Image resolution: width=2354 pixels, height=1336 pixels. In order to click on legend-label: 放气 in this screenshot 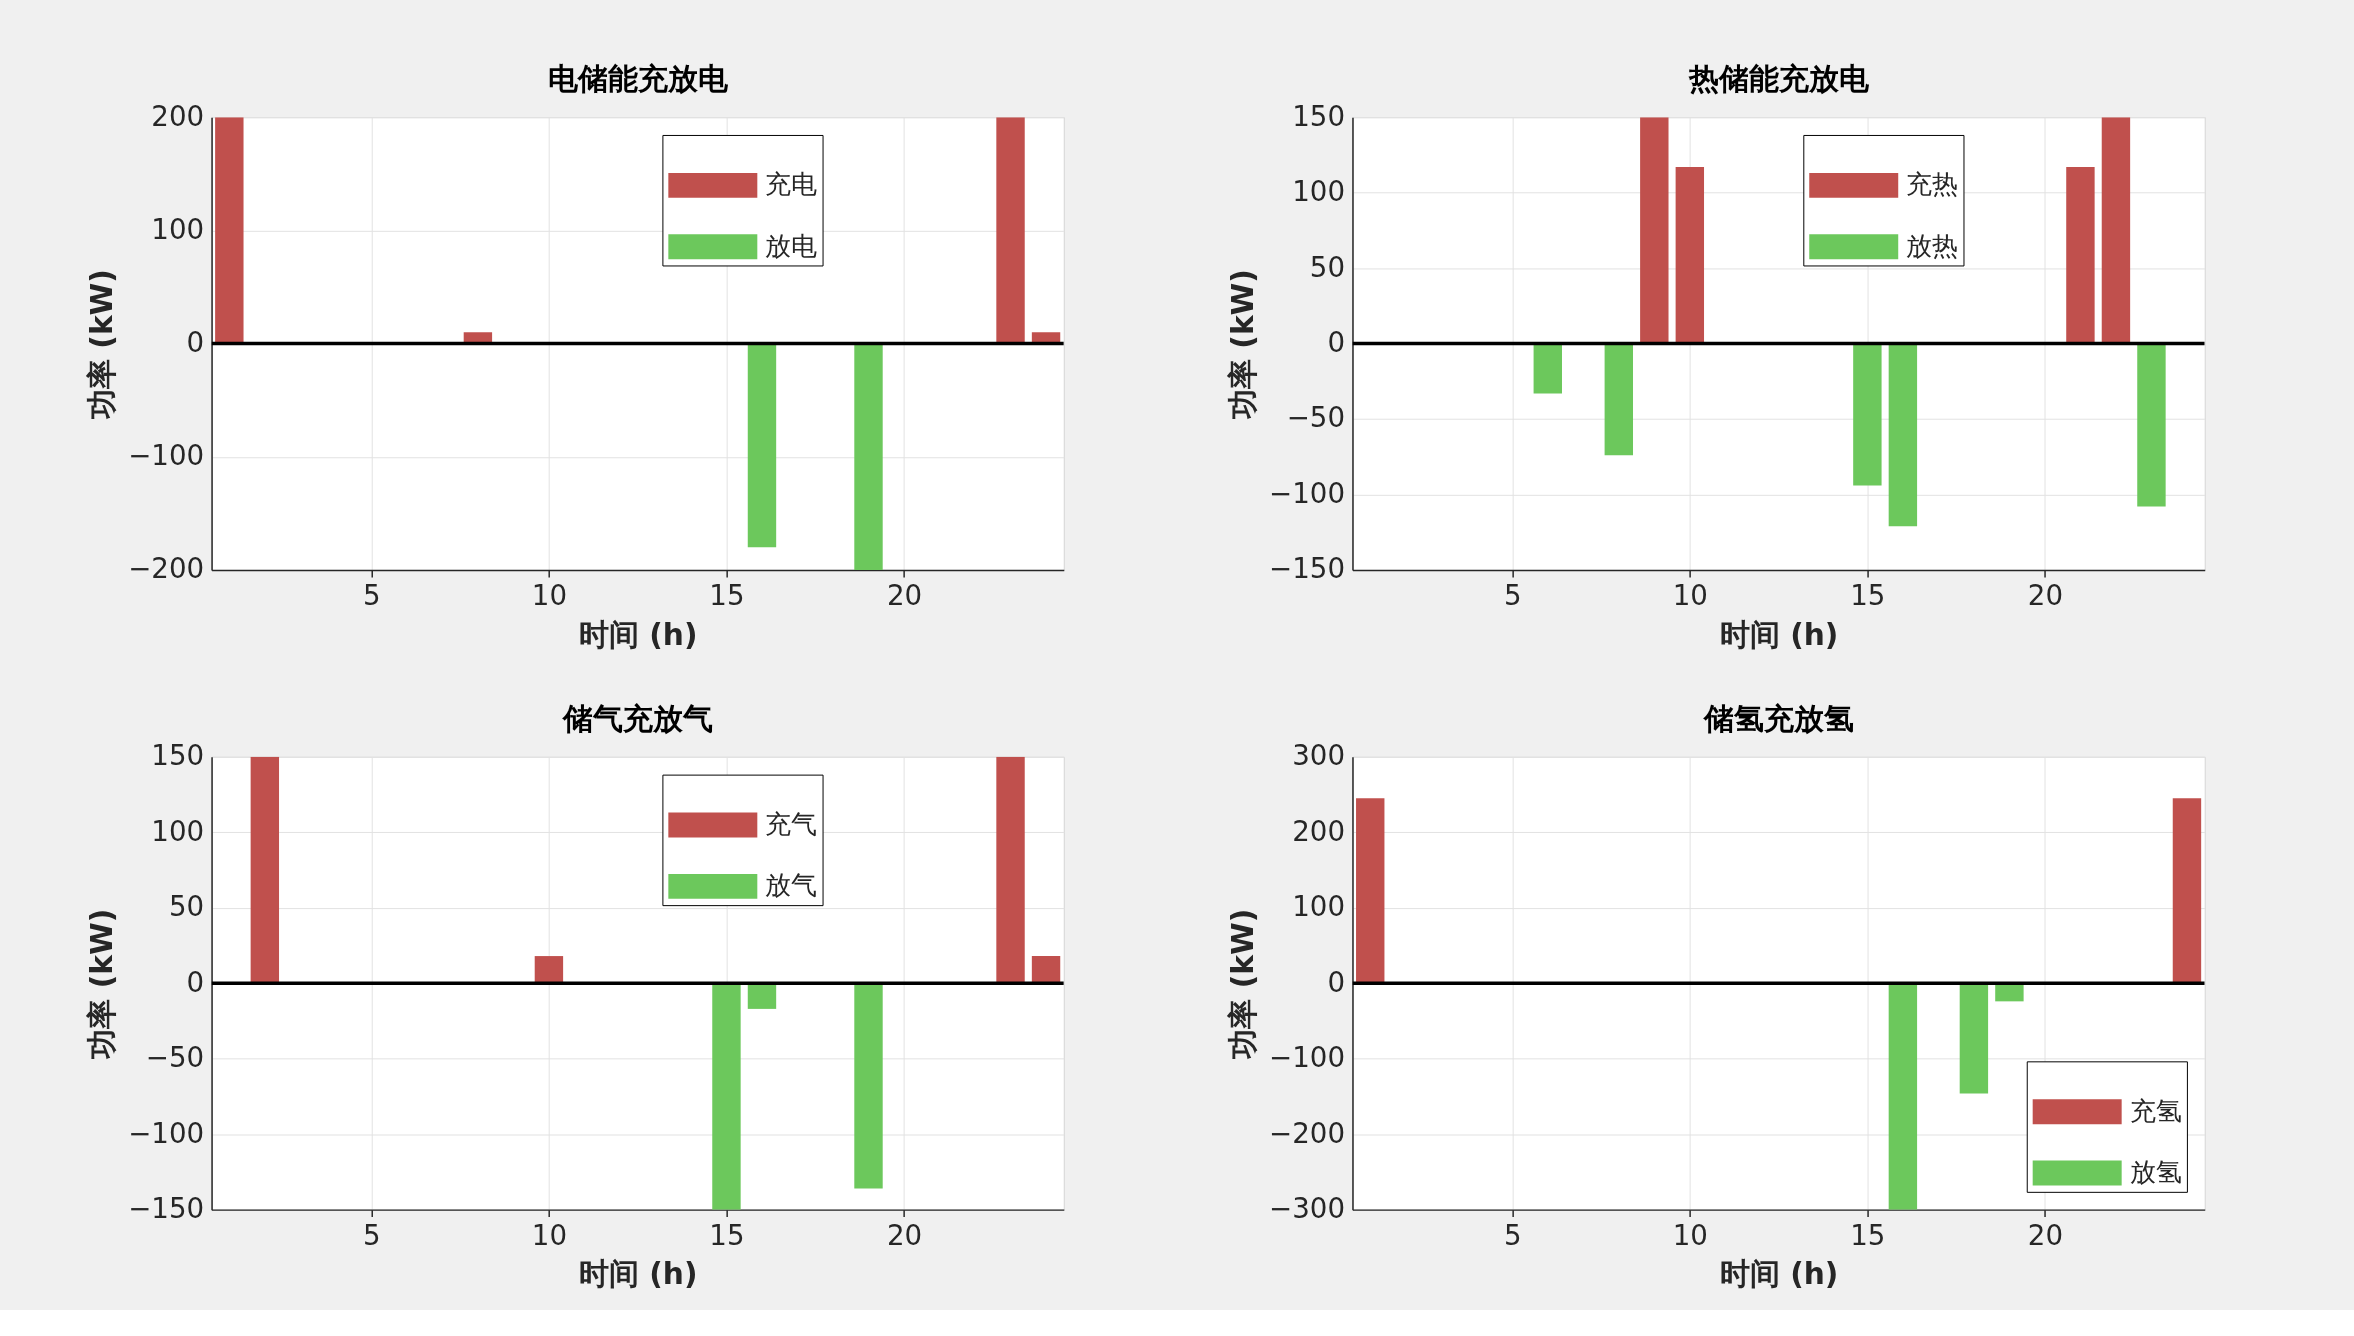, I will do `click(791, 885)`.